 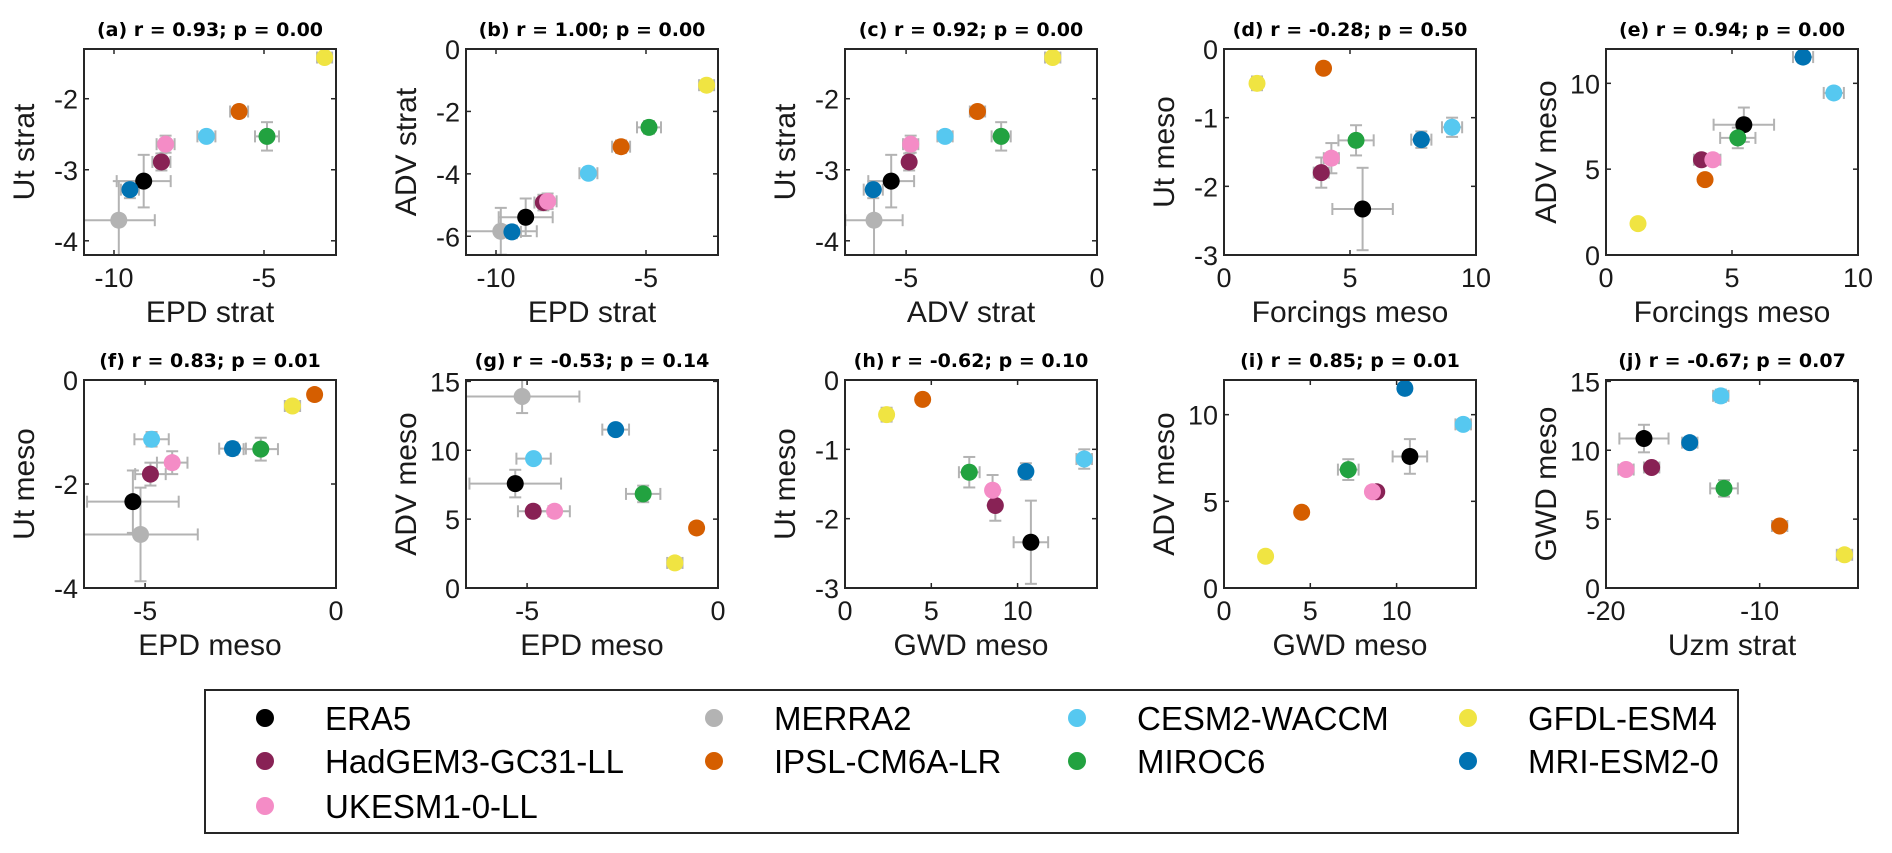 What do you see at coordinates (1732, 484) in the screenshot?
I see `axes-frame` at bounding box center [1732, 484].